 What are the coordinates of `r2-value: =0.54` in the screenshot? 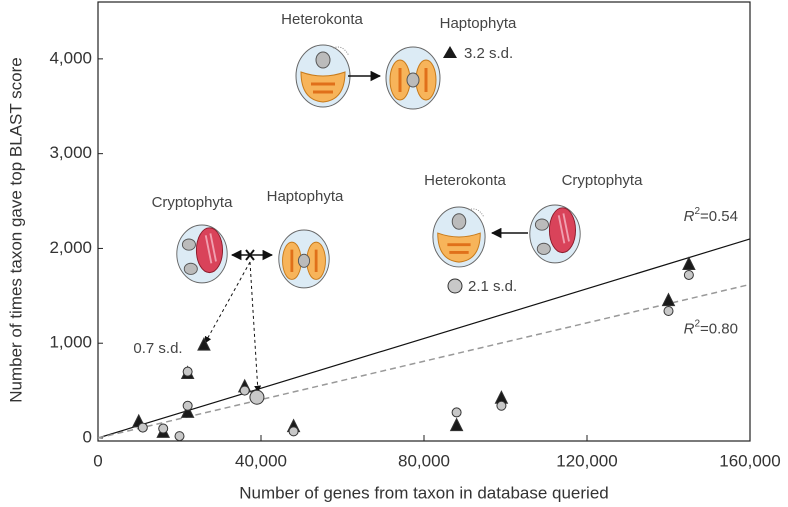 It's located at (719, 216).